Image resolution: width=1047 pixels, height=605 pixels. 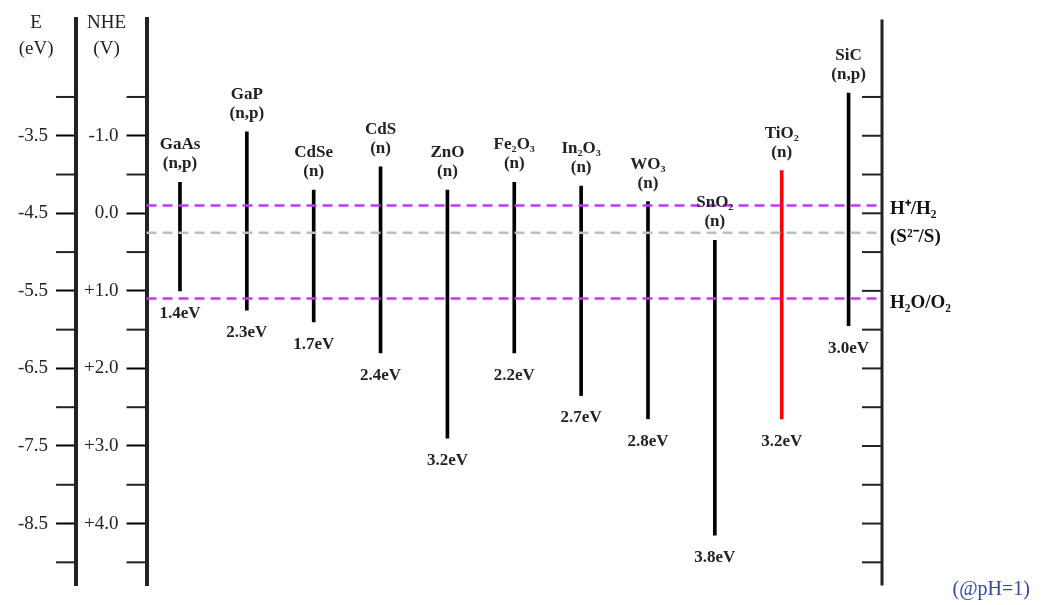 I want to click on data-label: 3.8eV, so click(x=715, y=557).